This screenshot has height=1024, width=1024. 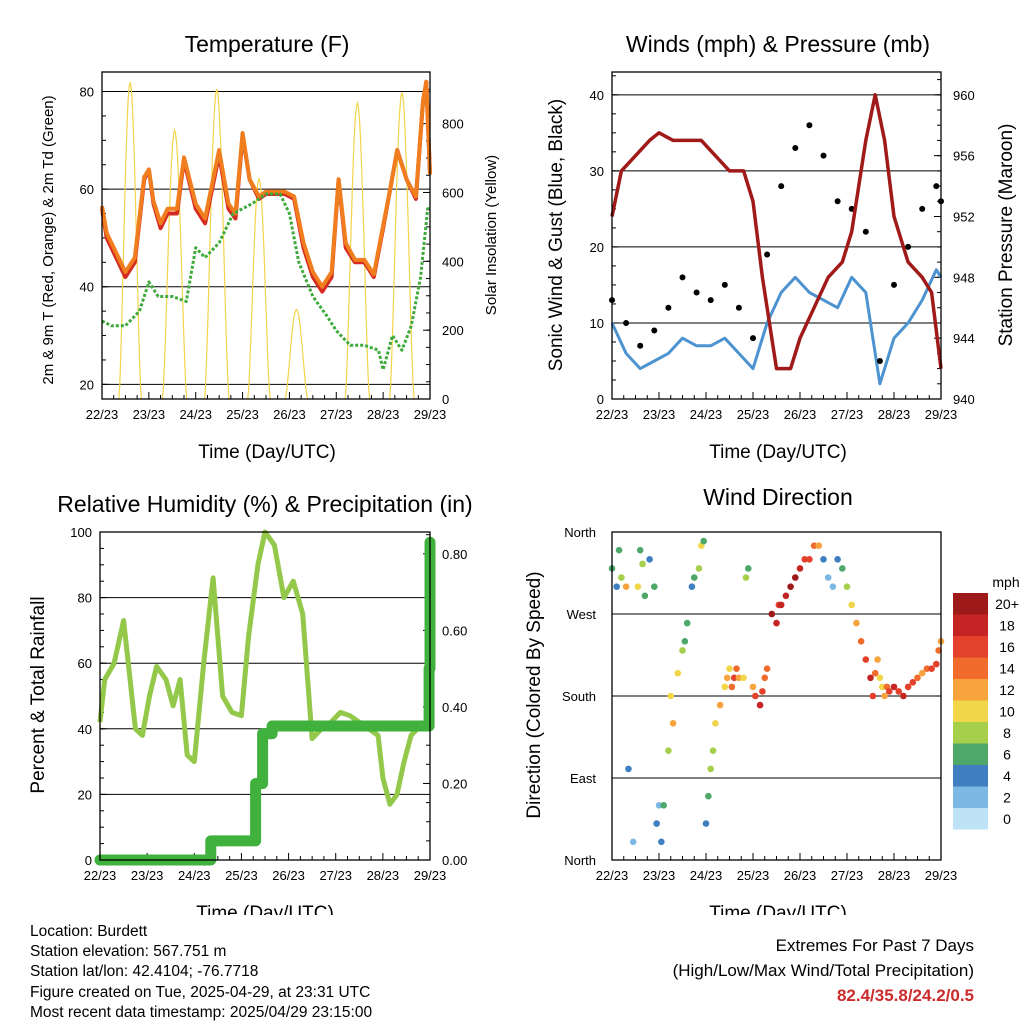 What do you see at coordinates (847, 414) in the screenshot?
I see `winds-x-tick-label: 27/23` at bounding box center [847, 414].